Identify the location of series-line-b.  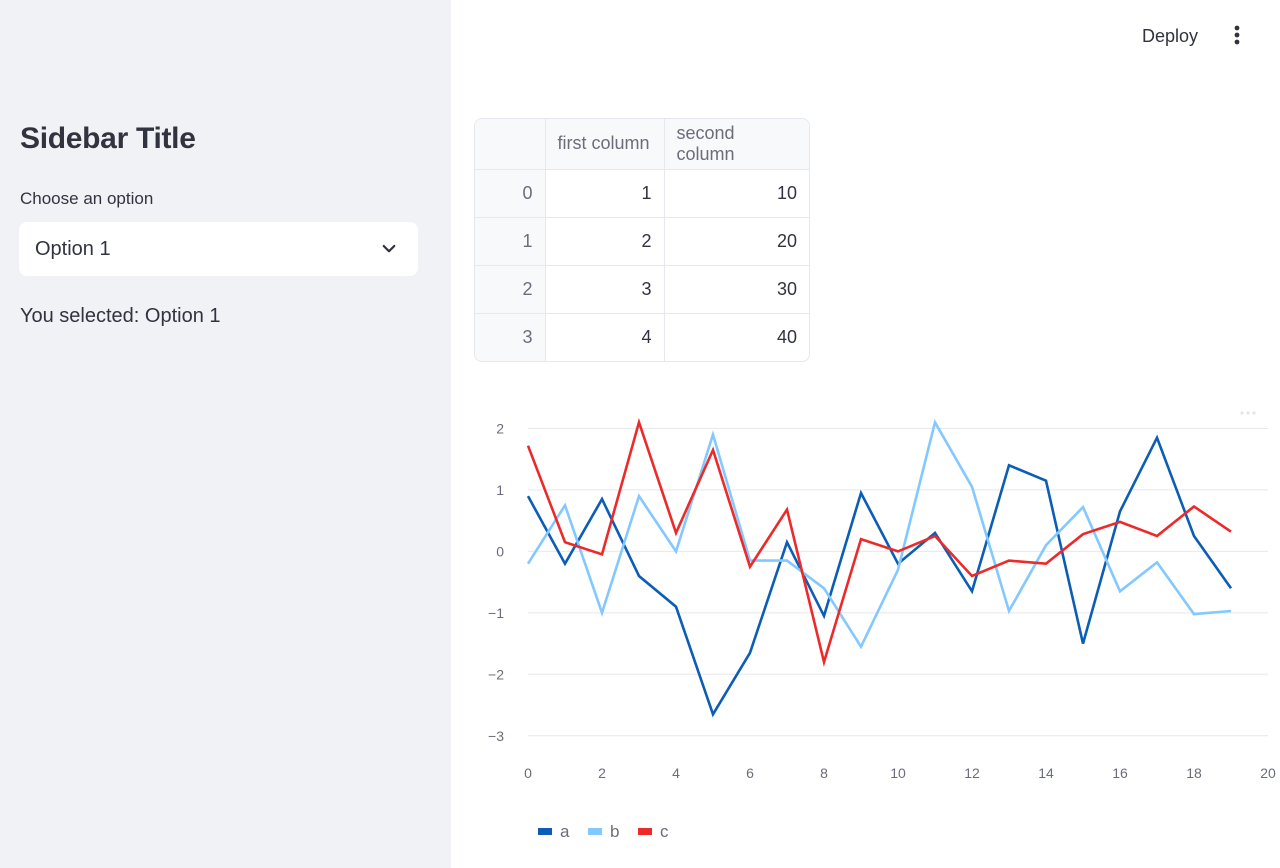
(879, 534).